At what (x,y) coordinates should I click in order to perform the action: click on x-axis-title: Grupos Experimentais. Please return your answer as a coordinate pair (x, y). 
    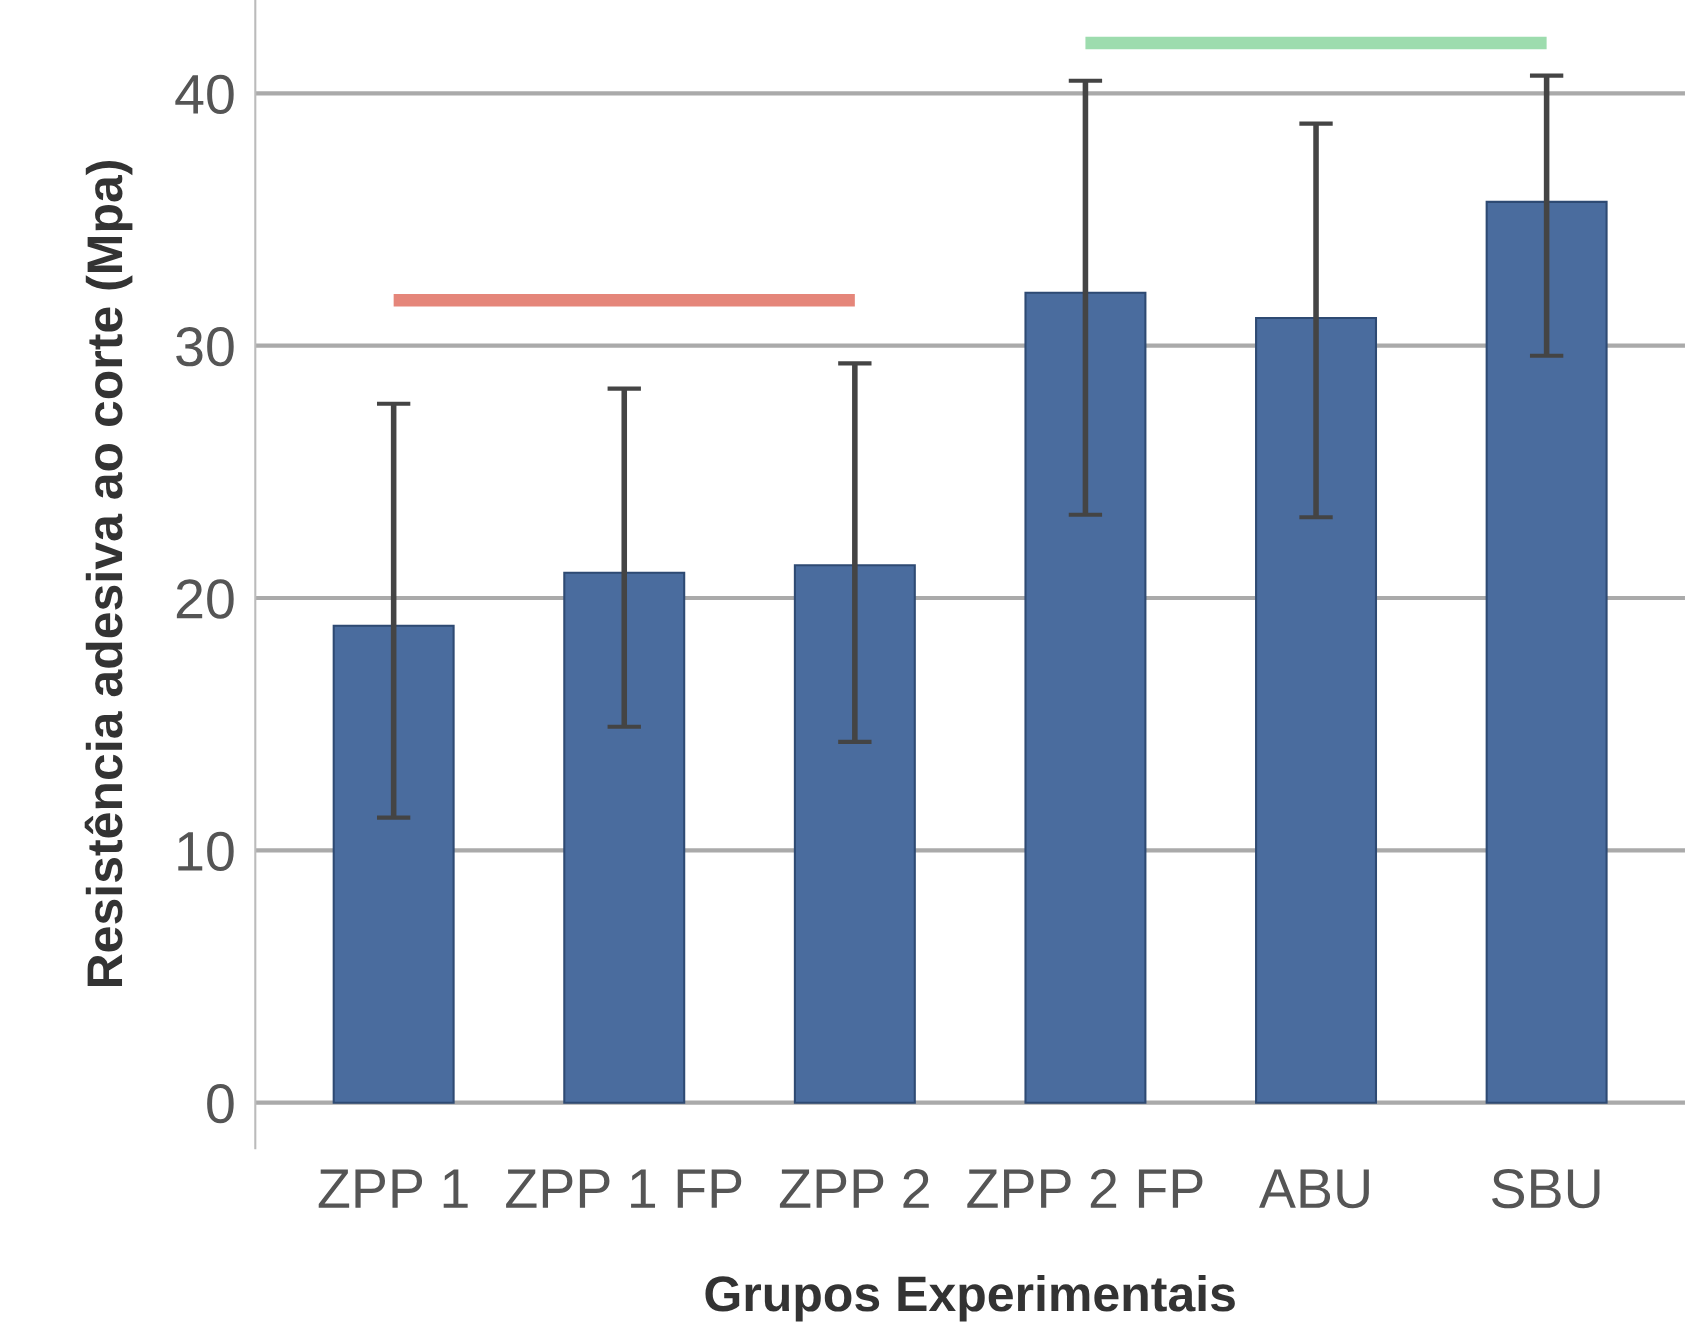
    Looking at the image, I should click on (970, 1298).